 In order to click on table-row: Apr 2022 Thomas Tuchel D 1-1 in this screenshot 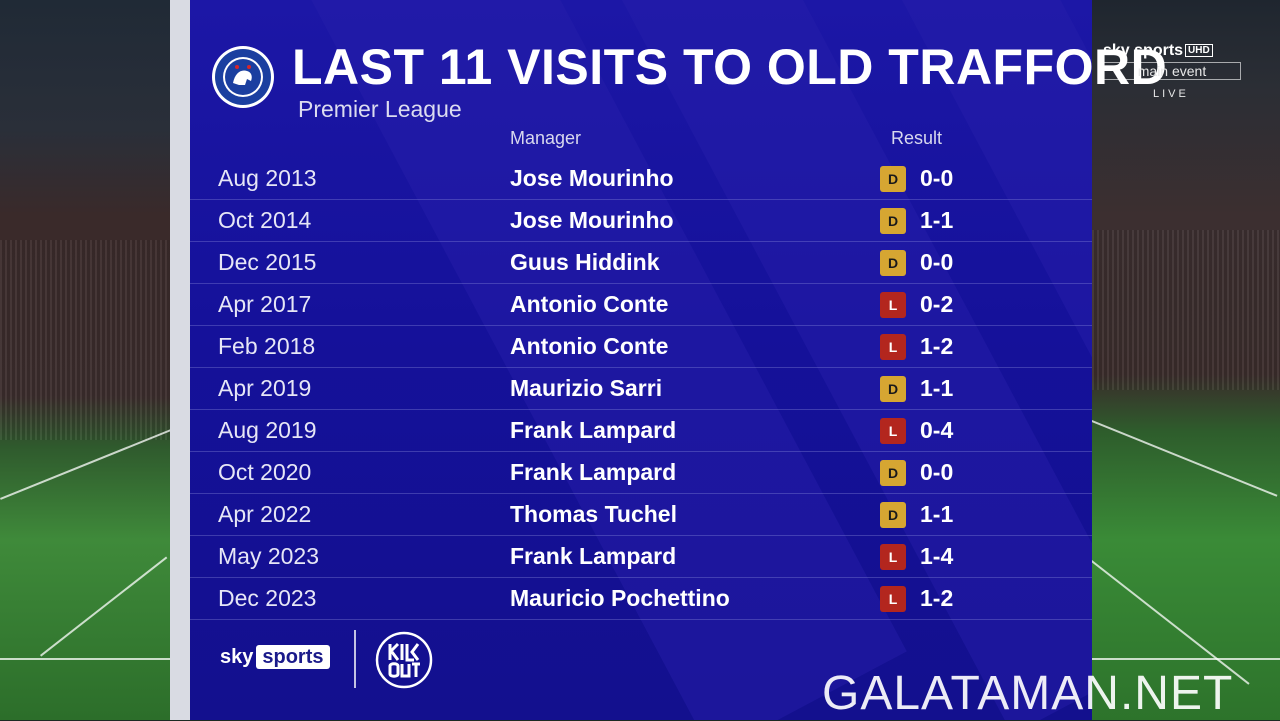, I will do `click(641, 515)`.